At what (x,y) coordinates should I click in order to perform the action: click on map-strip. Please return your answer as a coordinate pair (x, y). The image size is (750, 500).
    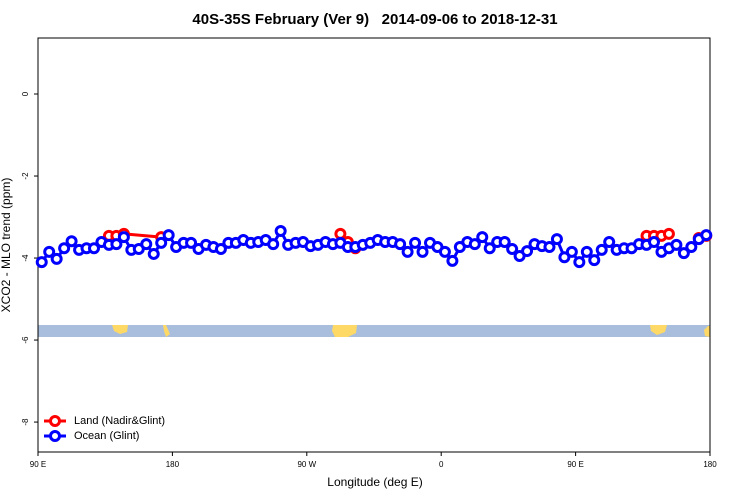
    Looking at the image, I should click on (374, 331).